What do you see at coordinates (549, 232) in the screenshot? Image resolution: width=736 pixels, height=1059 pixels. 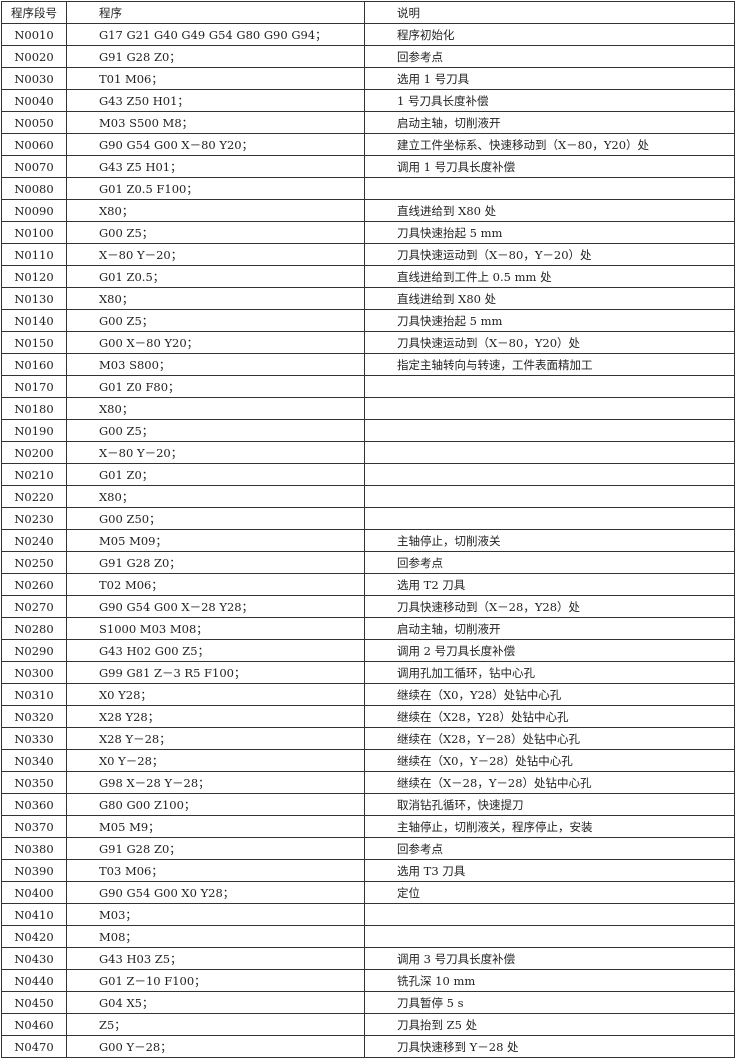 I see `description-cell: 刀具快速抬起 5 mm` at bounding box center [549, 232].